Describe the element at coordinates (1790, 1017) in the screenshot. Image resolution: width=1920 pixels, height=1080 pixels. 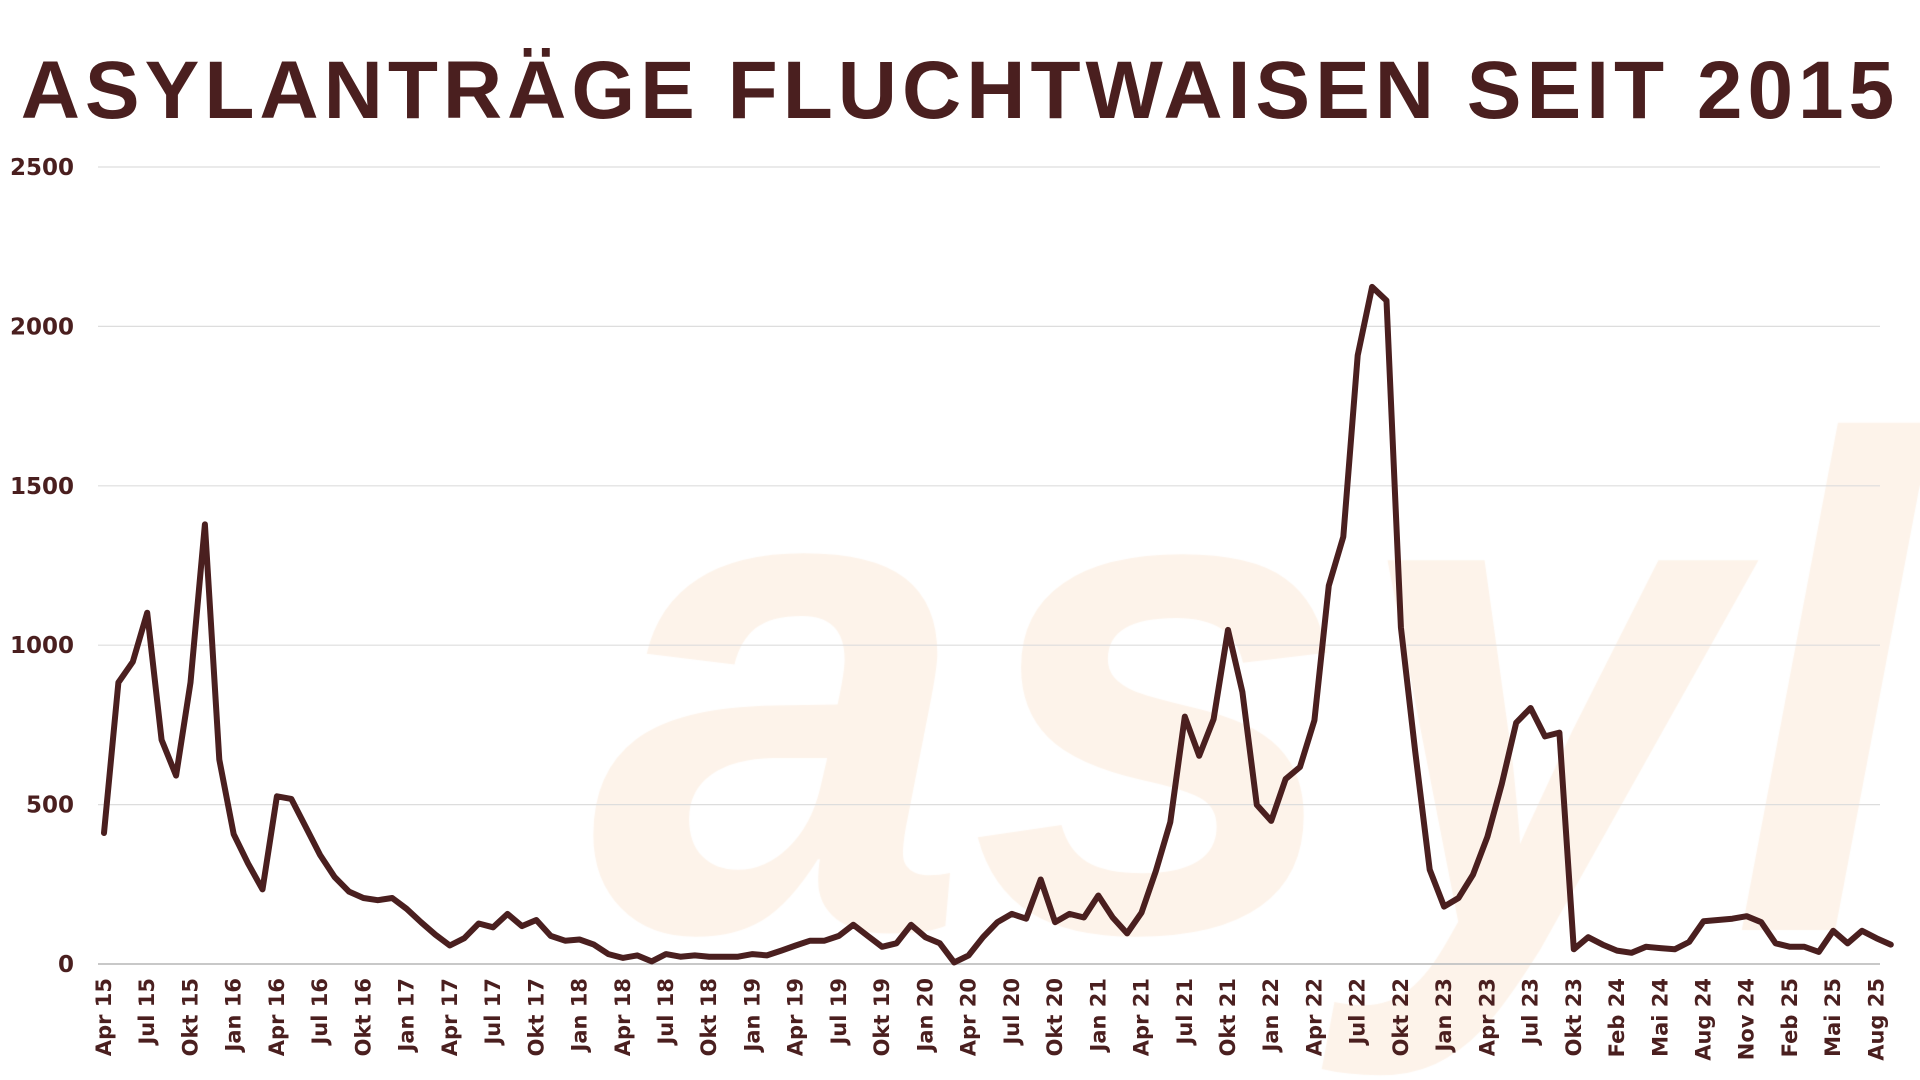
I see `x-tick-label: Feb 25` at that location.